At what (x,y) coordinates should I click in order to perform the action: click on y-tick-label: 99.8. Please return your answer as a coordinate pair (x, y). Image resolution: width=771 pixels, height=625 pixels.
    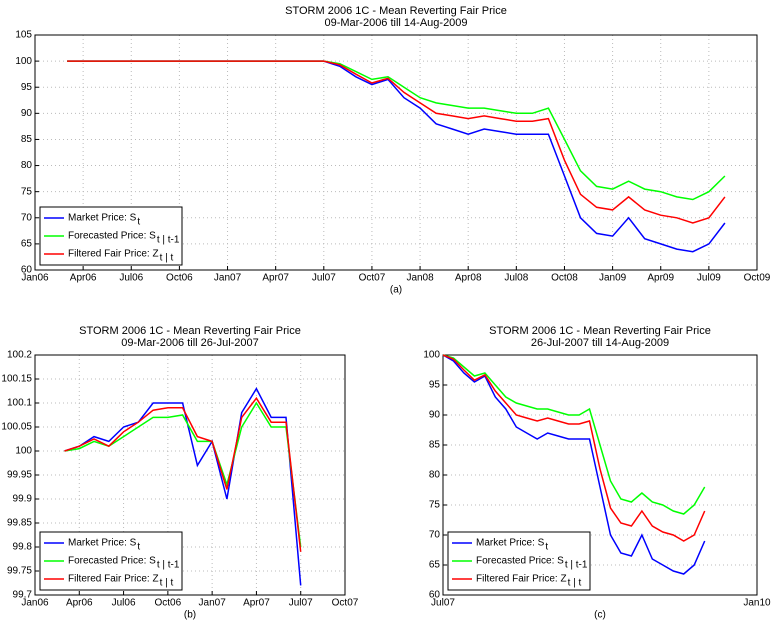
    Looking at the image, I should click on (23, 547).